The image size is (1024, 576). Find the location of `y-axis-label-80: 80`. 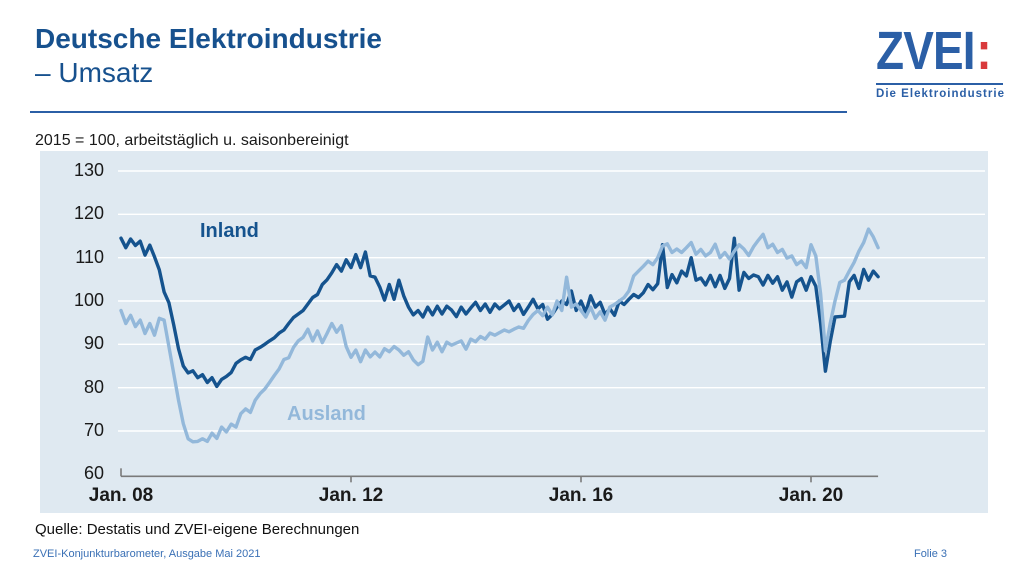

y-axis-label-80: 80 is located at coordinates (93, 386).